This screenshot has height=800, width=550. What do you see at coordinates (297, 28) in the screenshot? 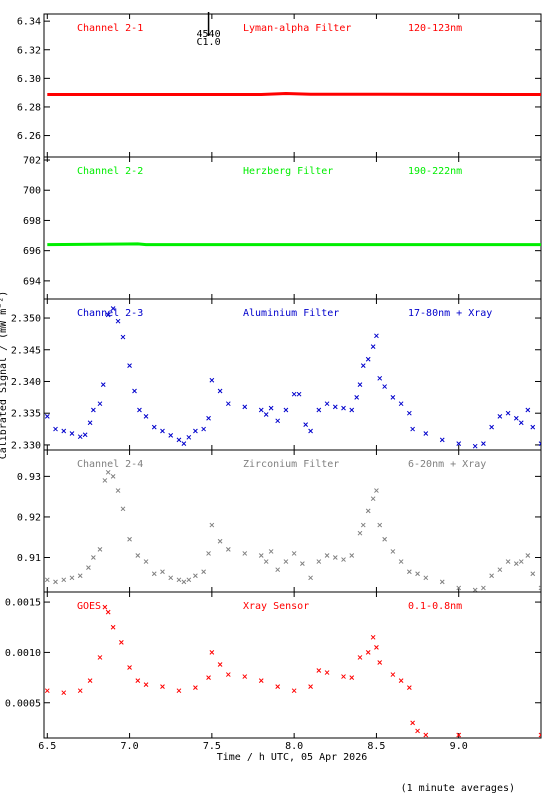
I see `panel-label: Lyman-alpha Filter` at bounding box center [297, 28].